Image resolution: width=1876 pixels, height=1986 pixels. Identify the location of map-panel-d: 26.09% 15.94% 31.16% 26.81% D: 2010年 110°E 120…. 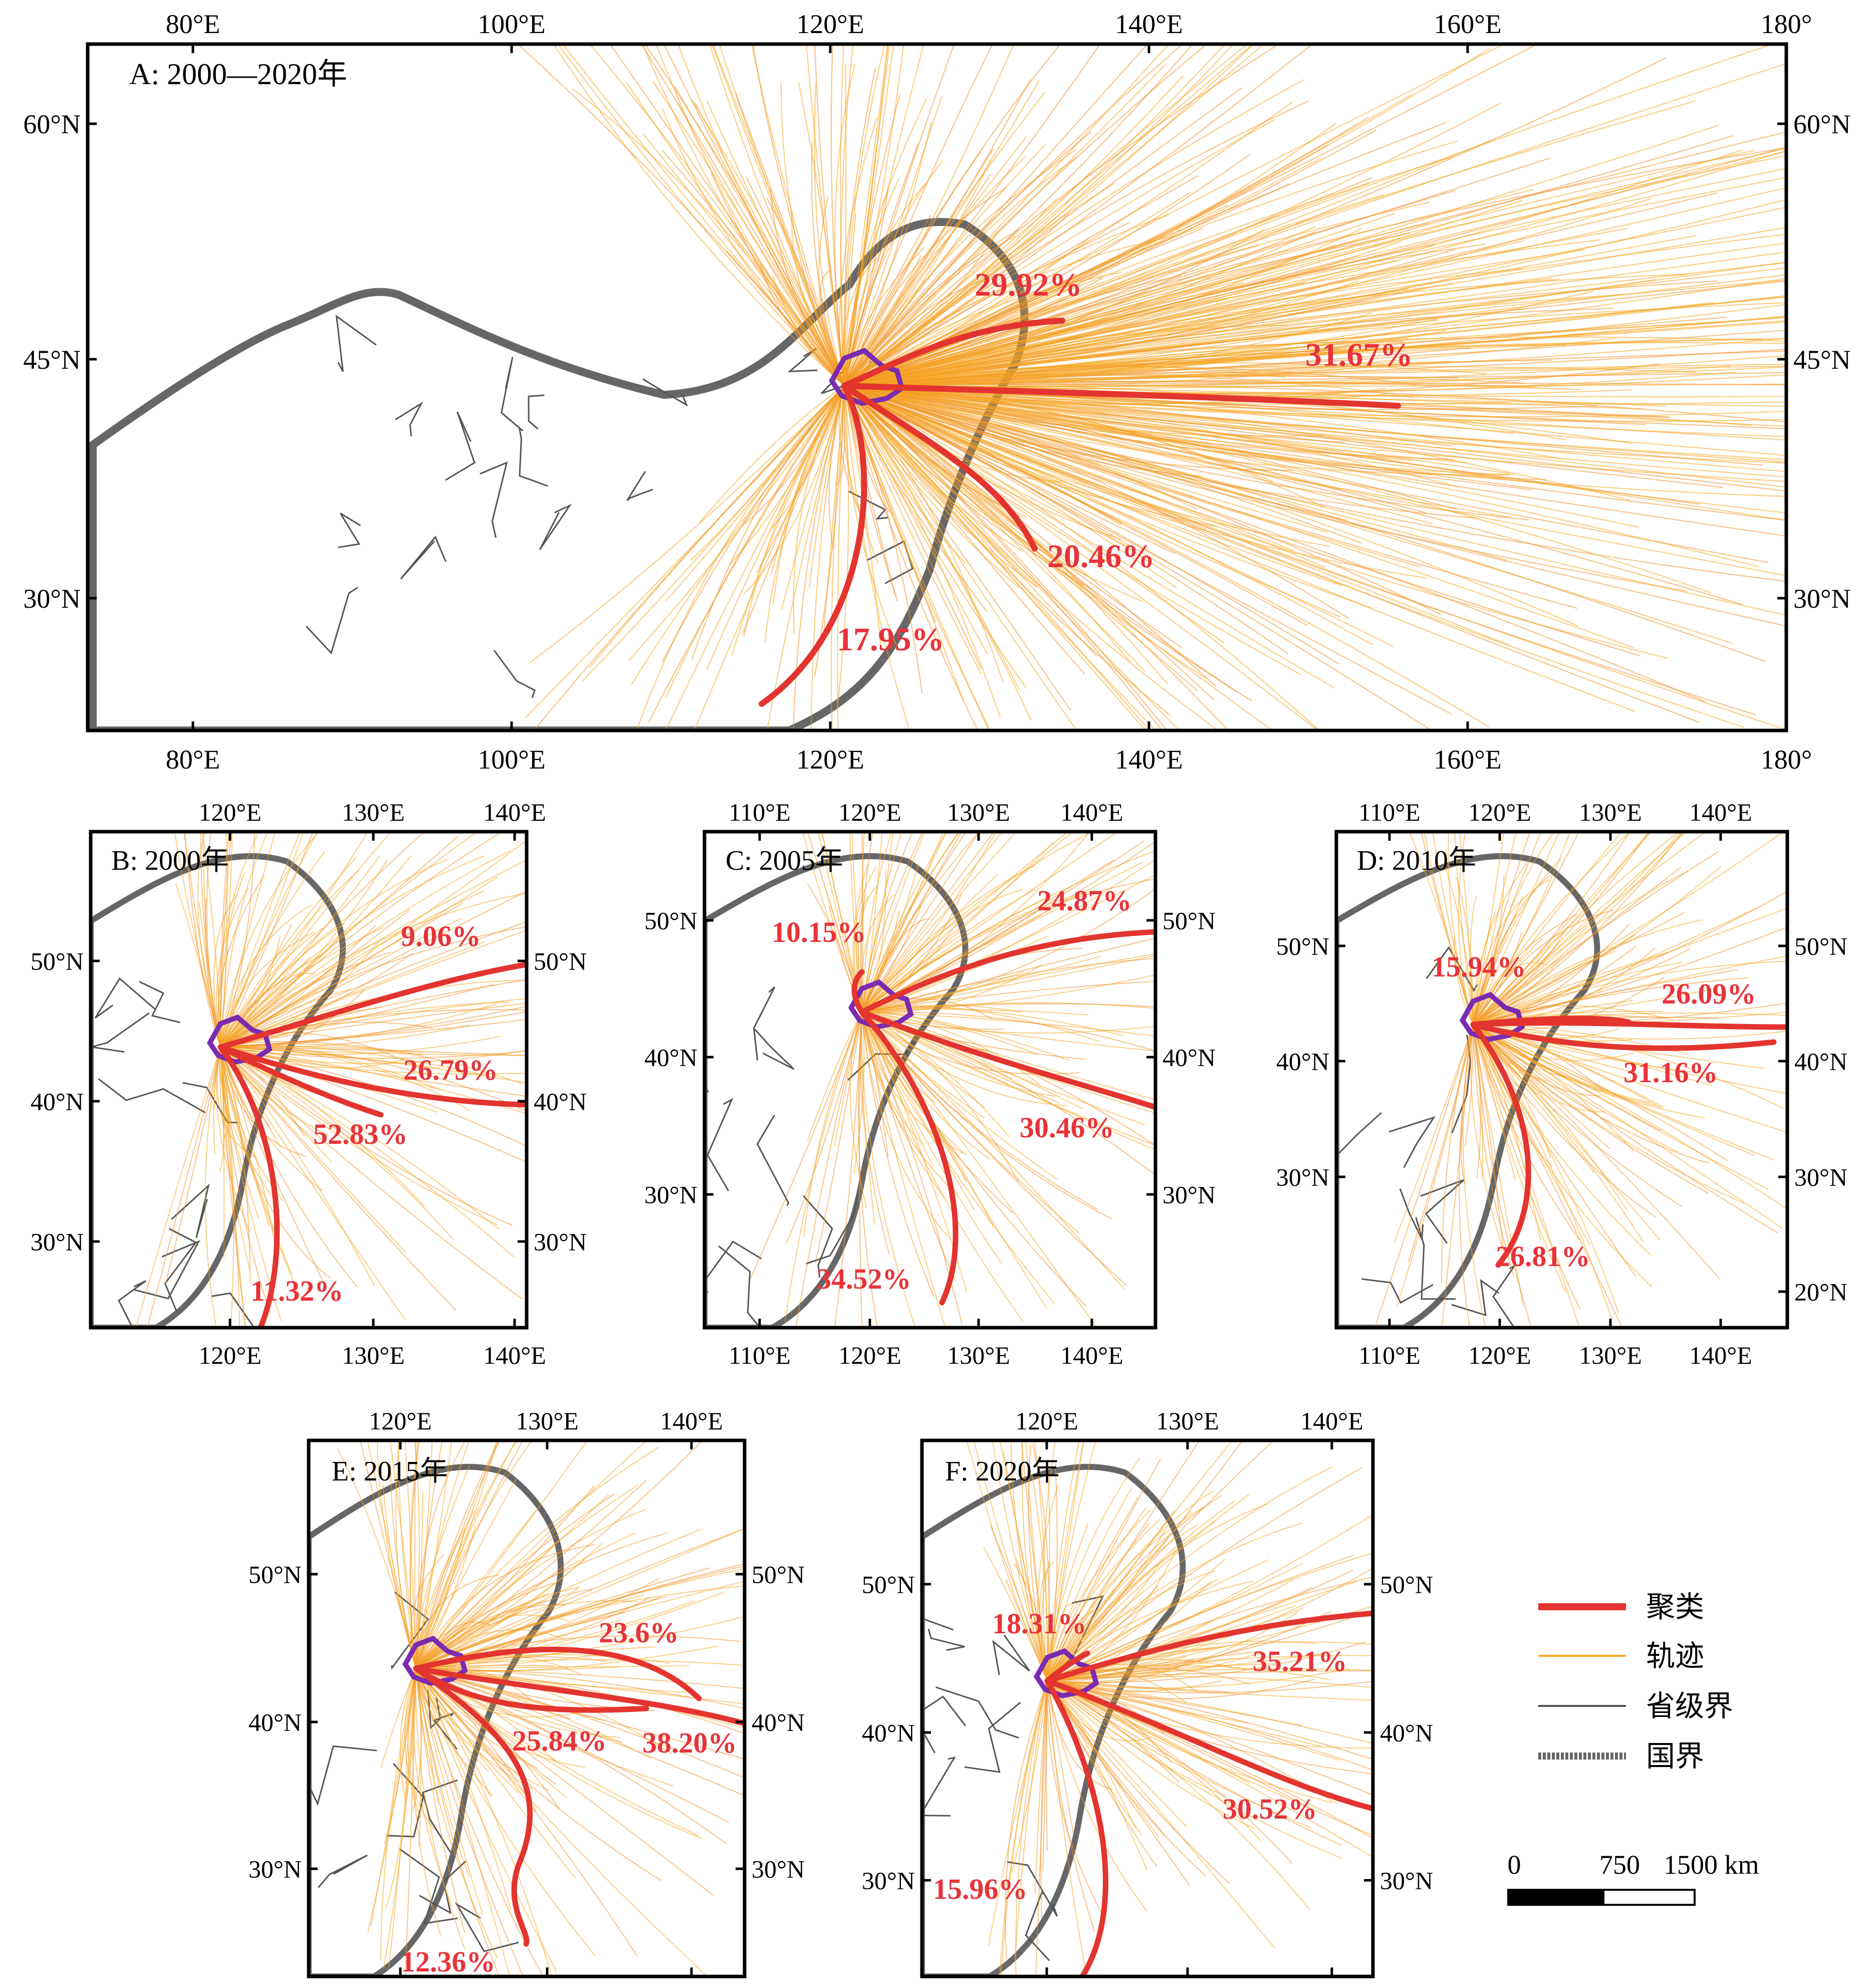
(1561, 1083).